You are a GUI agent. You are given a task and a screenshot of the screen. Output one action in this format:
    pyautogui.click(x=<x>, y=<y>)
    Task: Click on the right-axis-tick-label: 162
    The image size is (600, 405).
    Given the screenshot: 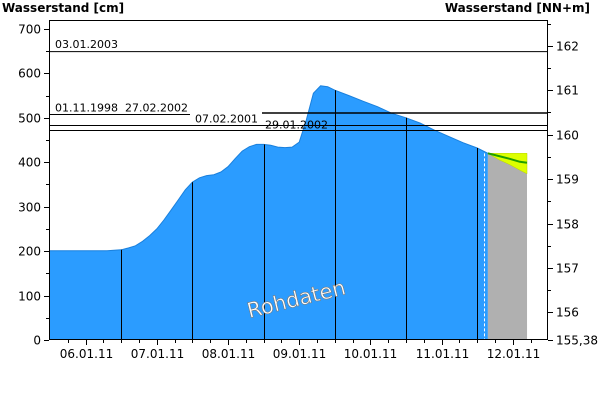 What is the action you would take?
    pyautogui.click(x=567, y=47)
    